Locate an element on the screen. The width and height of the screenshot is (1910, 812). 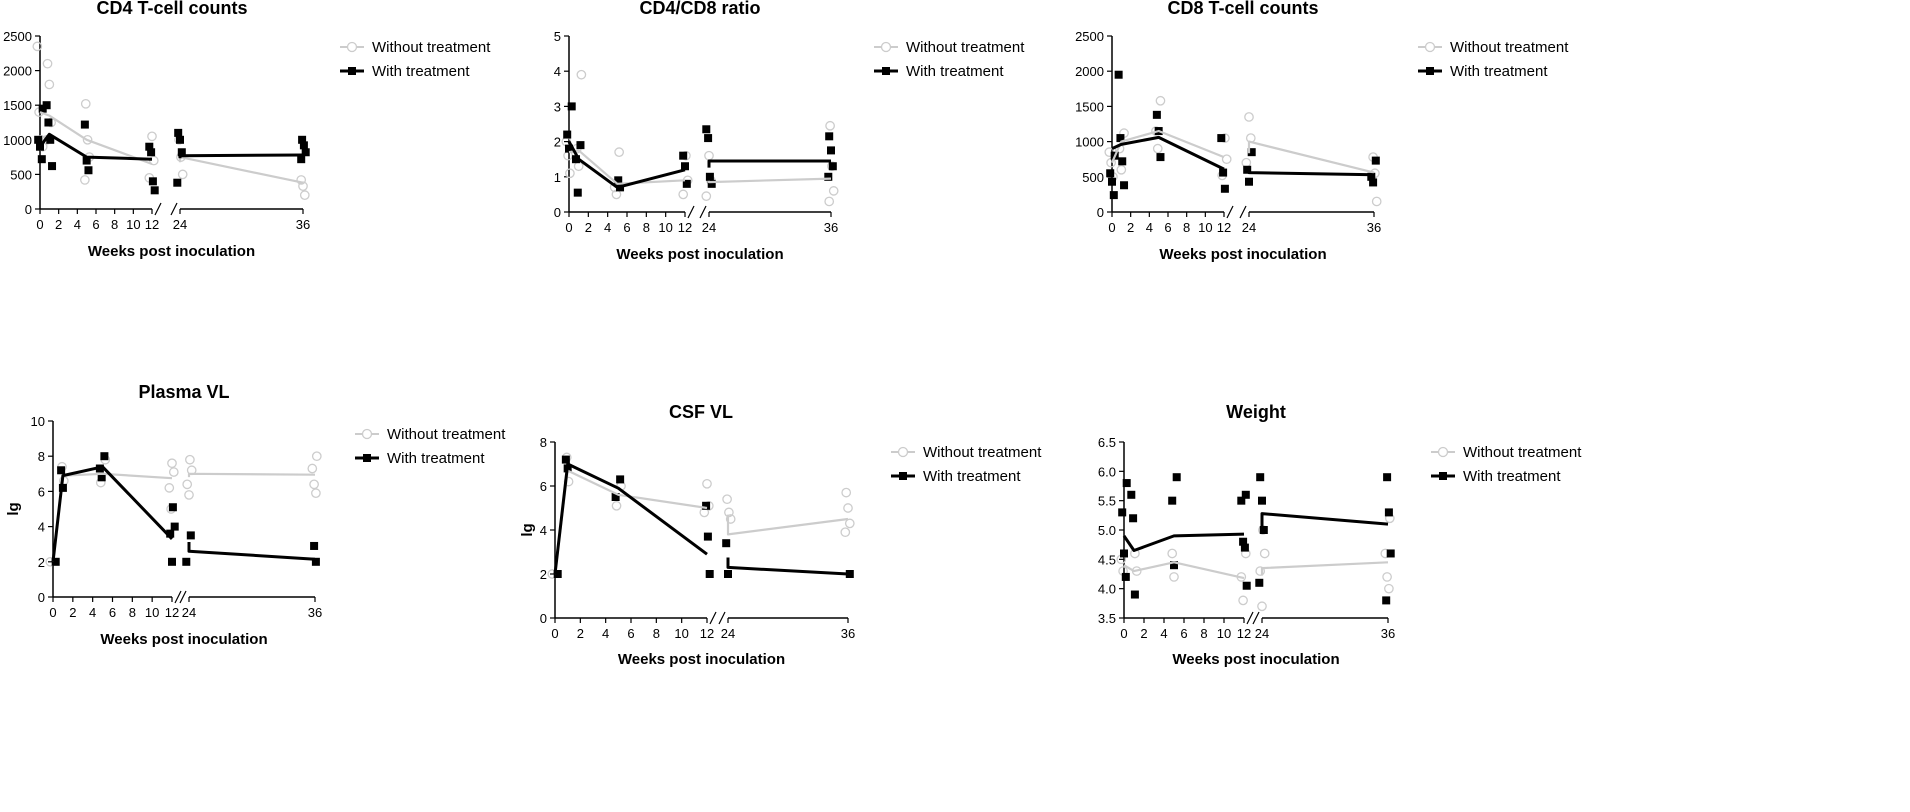
cd8-title: CD8 T-cell counts is located at coordinates (1242, 9).